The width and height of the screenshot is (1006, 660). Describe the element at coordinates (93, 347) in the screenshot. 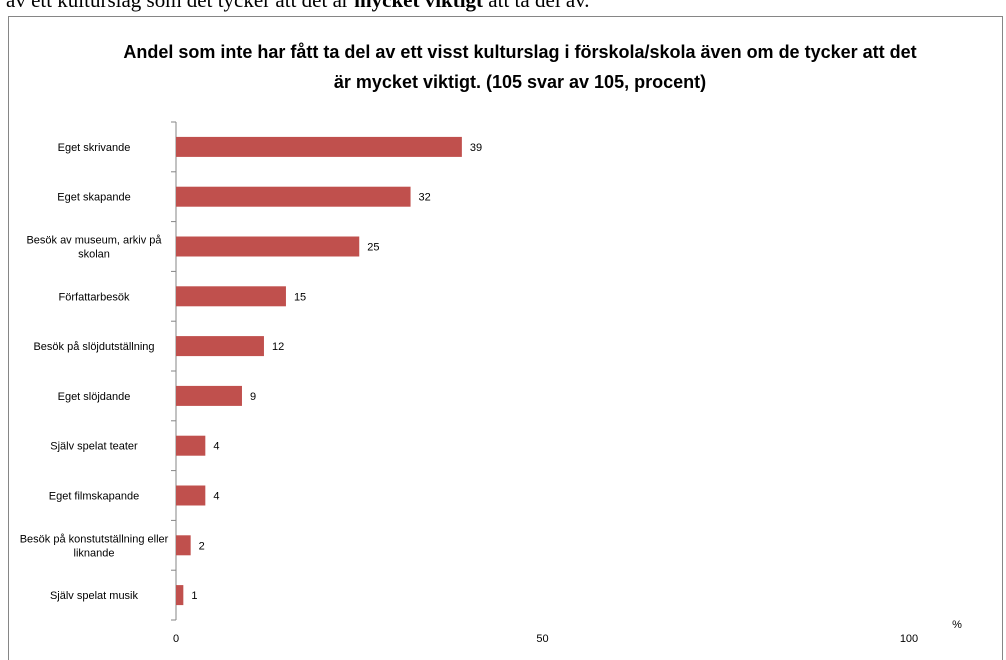

I see `y-tick-label: Besök på slöjdutställning` at that location.